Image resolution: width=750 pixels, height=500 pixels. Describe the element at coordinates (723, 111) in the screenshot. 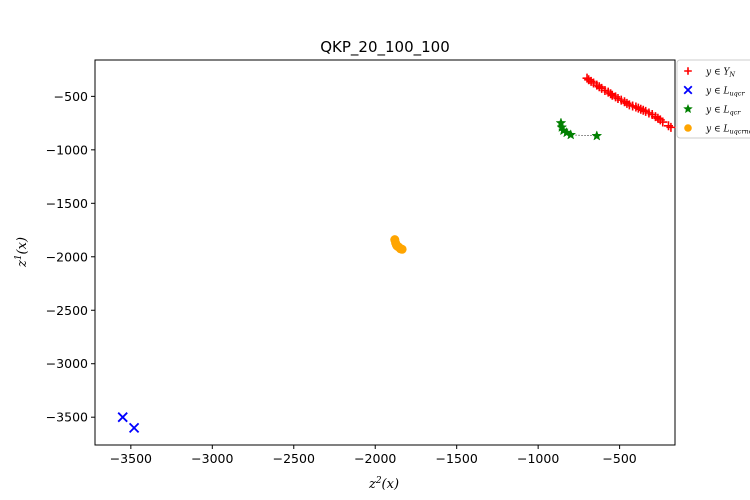

I see `legend-entry: y ∈ Lqcr` at that location.